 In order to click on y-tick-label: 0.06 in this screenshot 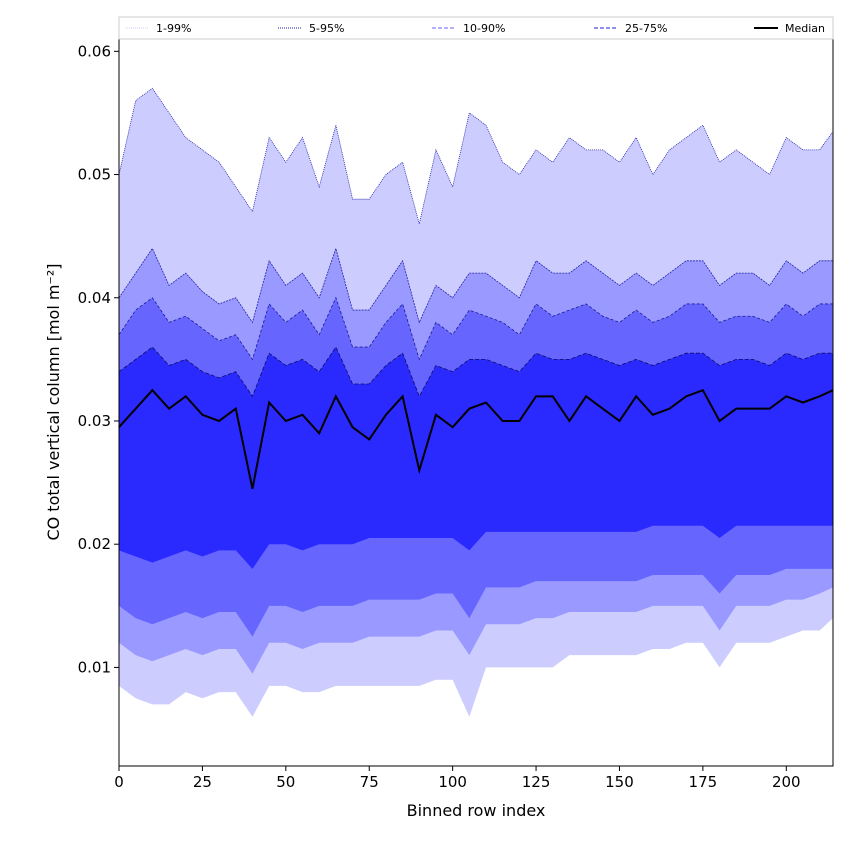, I will do `click(94, 51)`.